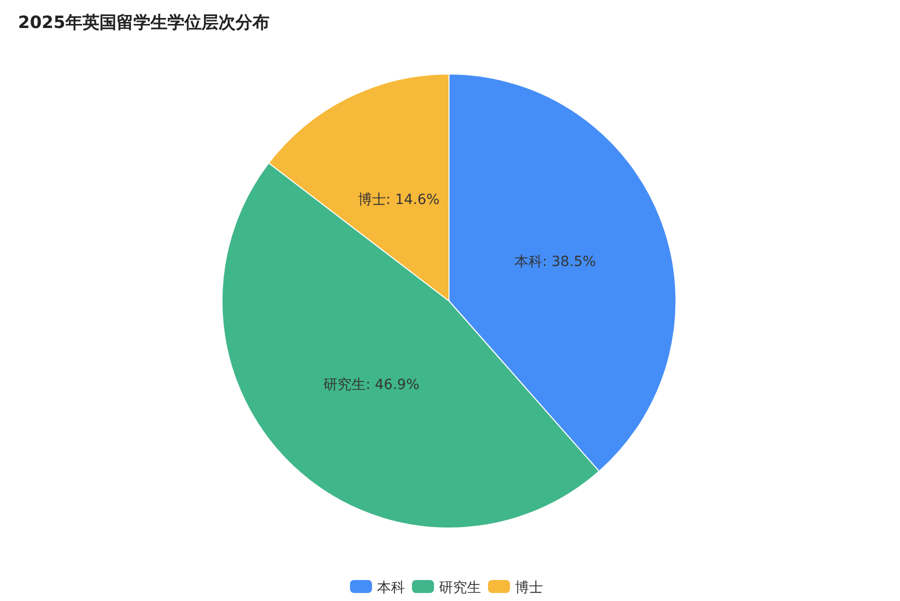 This screenshot has height=601, width=900. I want to click on data-label: 研究生: 46.9%, so click(372, 384).